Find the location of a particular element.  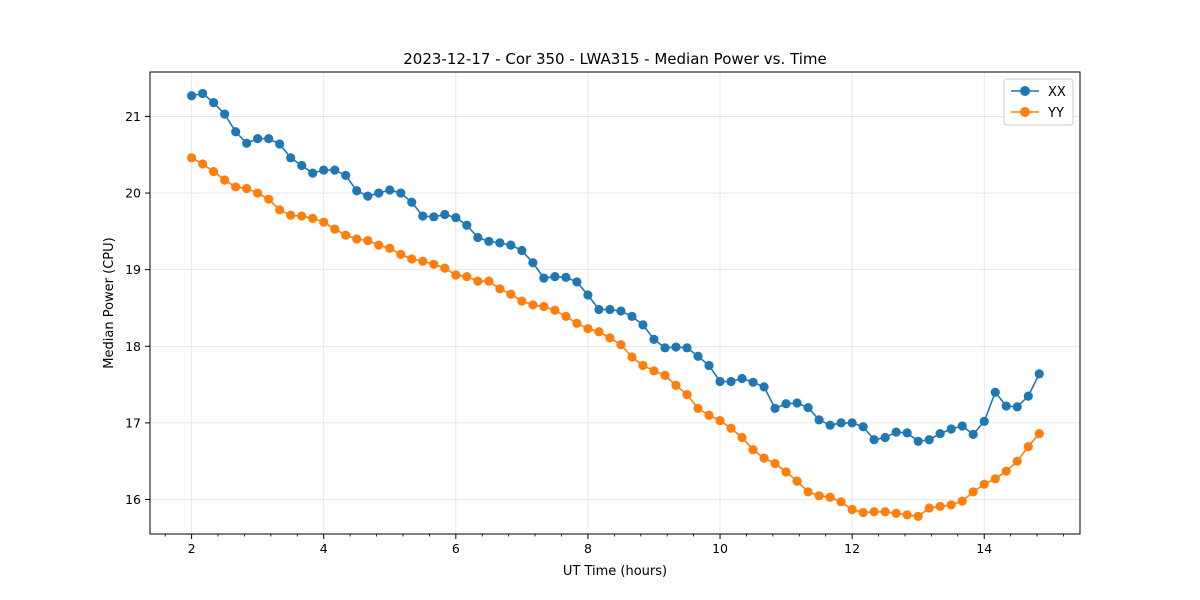

x-tick-label: 14 is located at coordinates (984, 548).